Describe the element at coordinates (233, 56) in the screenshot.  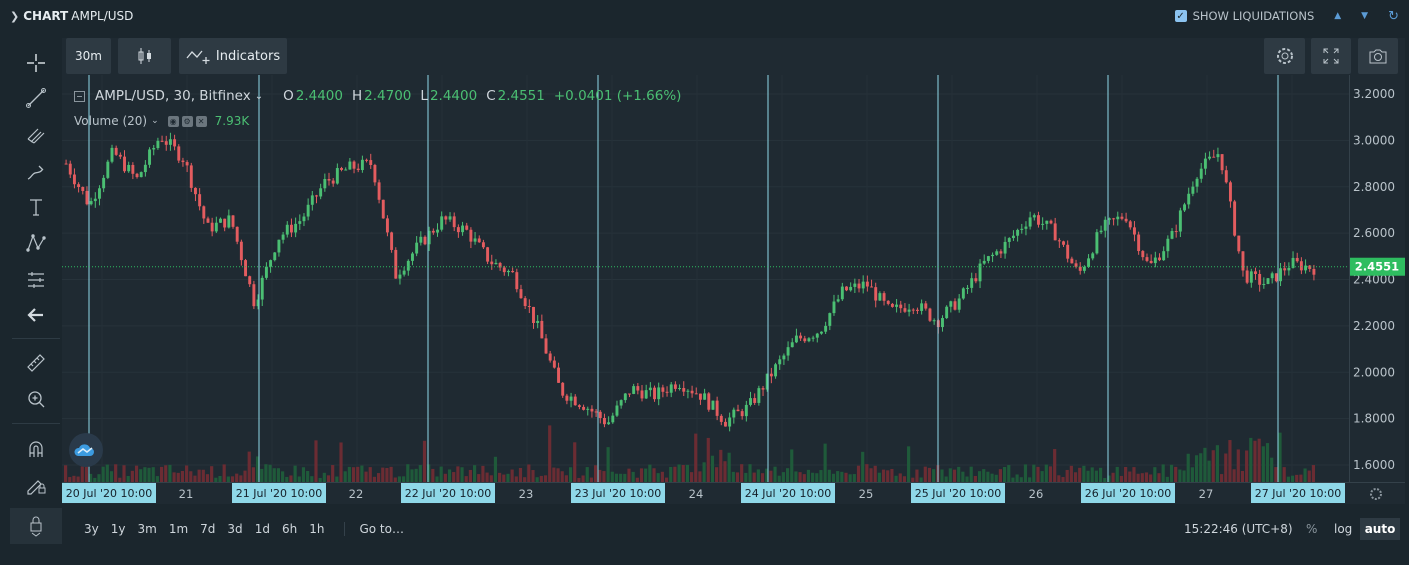
I see `indicators-button: Indicators` at that location.